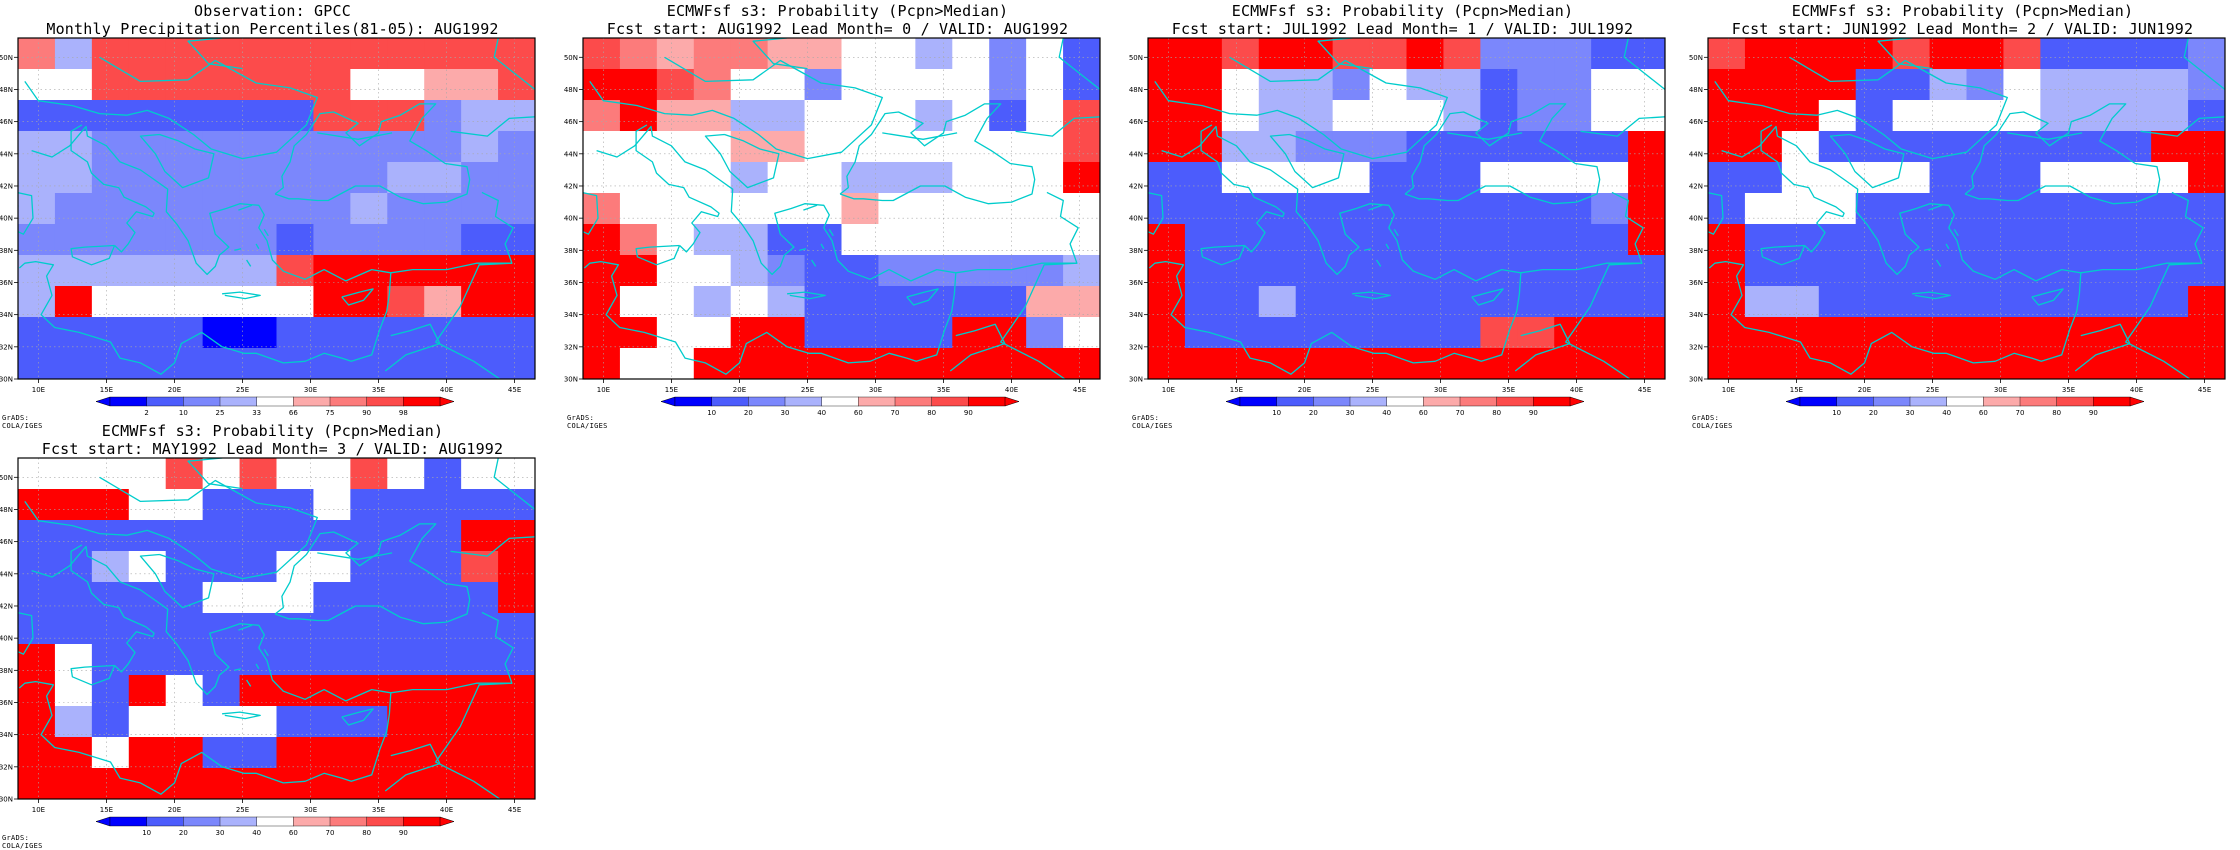 This screenshot has width=2240, height=850. What do you see at coordinates (146, 413) in the screenshot?
I see `colorbar-label: 2` at bounding box center [146, 413].